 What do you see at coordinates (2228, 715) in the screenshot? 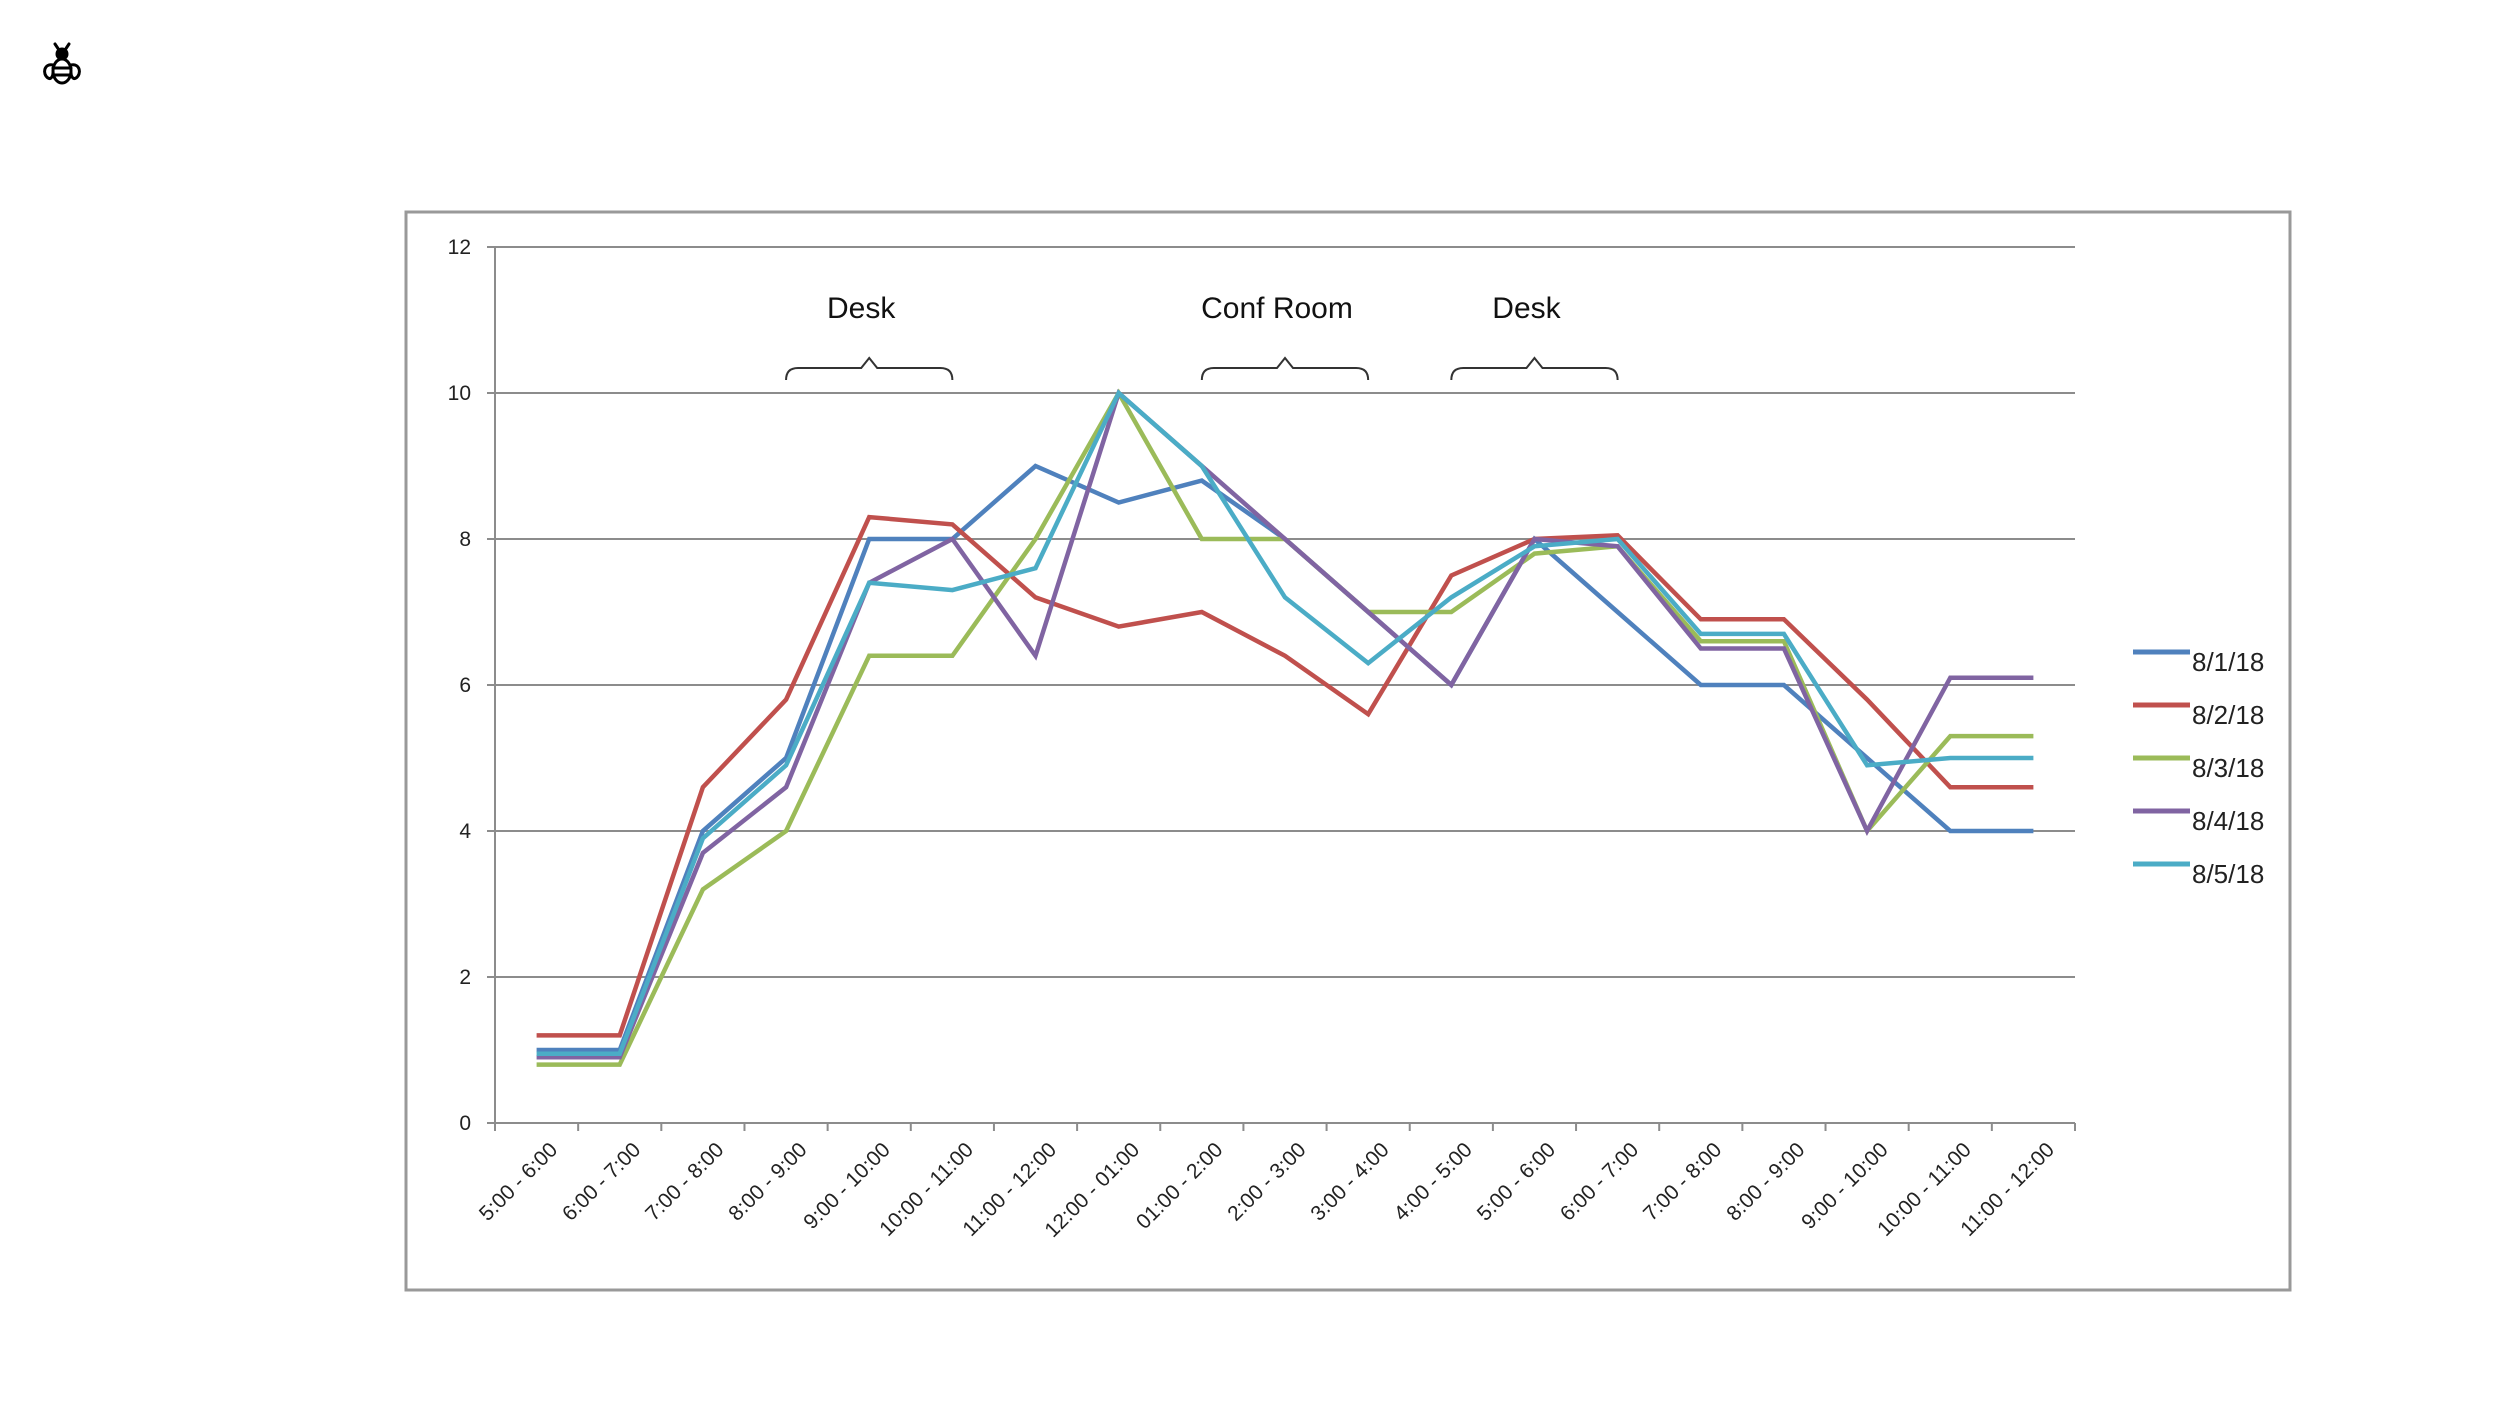
I see `legend-label: 8/2/18` at bounding box center [2228, 715].